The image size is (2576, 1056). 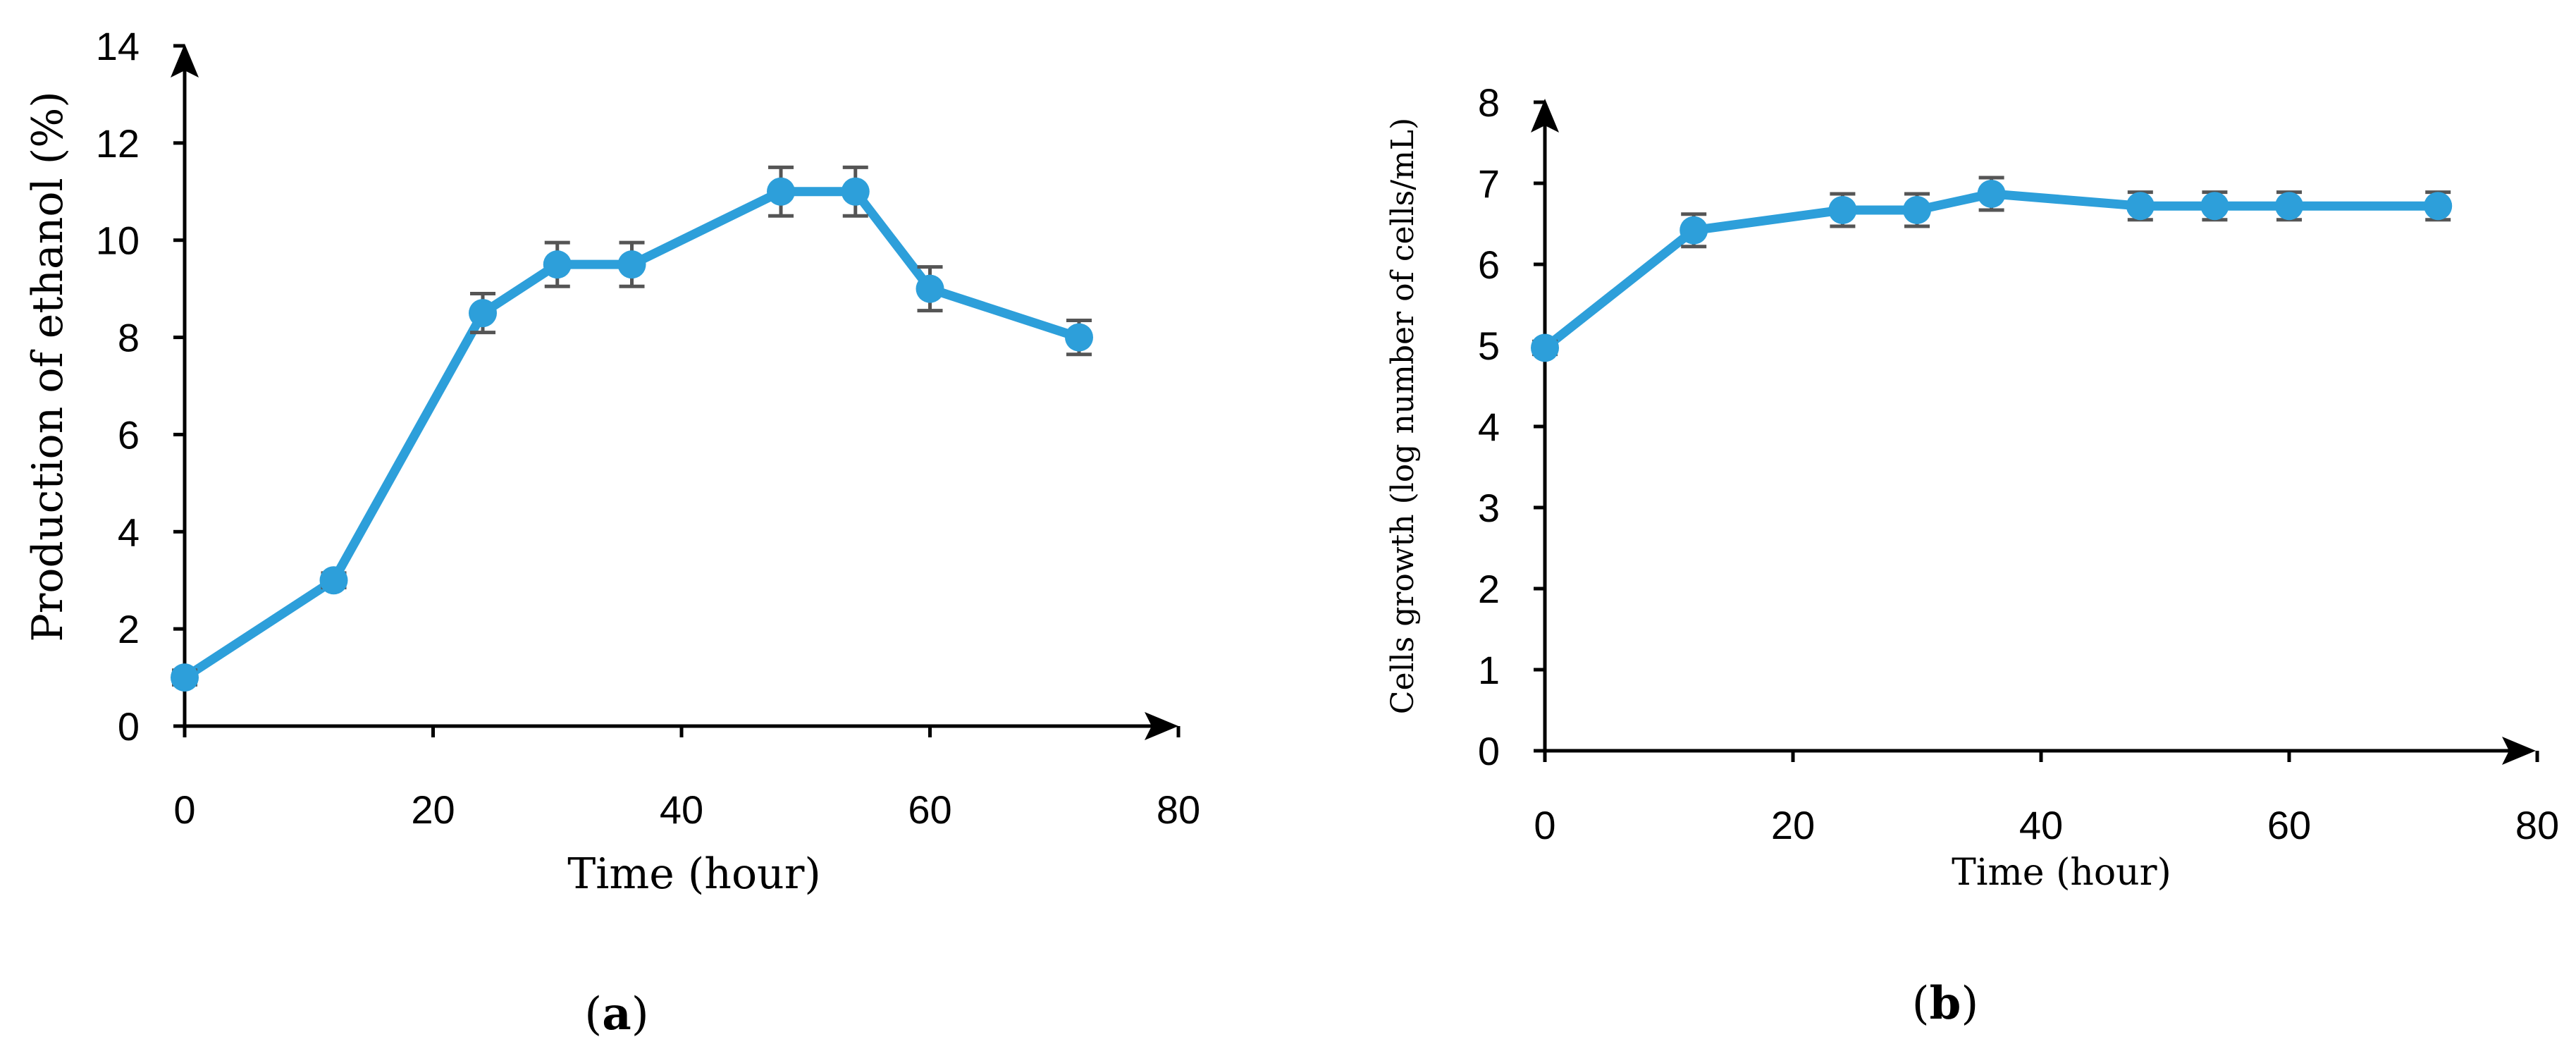 What do you see at coordinates (1403, 416) in the screenshot?
I see `y-axis-label: Cells growth (log number of cells/mL)` at bounding box center [1403, 416].